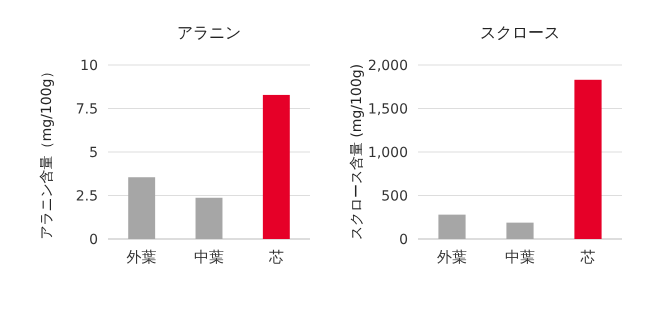 Image resolution: width=650 pixels, height=329 pixels. Describe the element at coordinates (388, 110) in the screenshot. I see `y-tick-label: 1,500` at that location.